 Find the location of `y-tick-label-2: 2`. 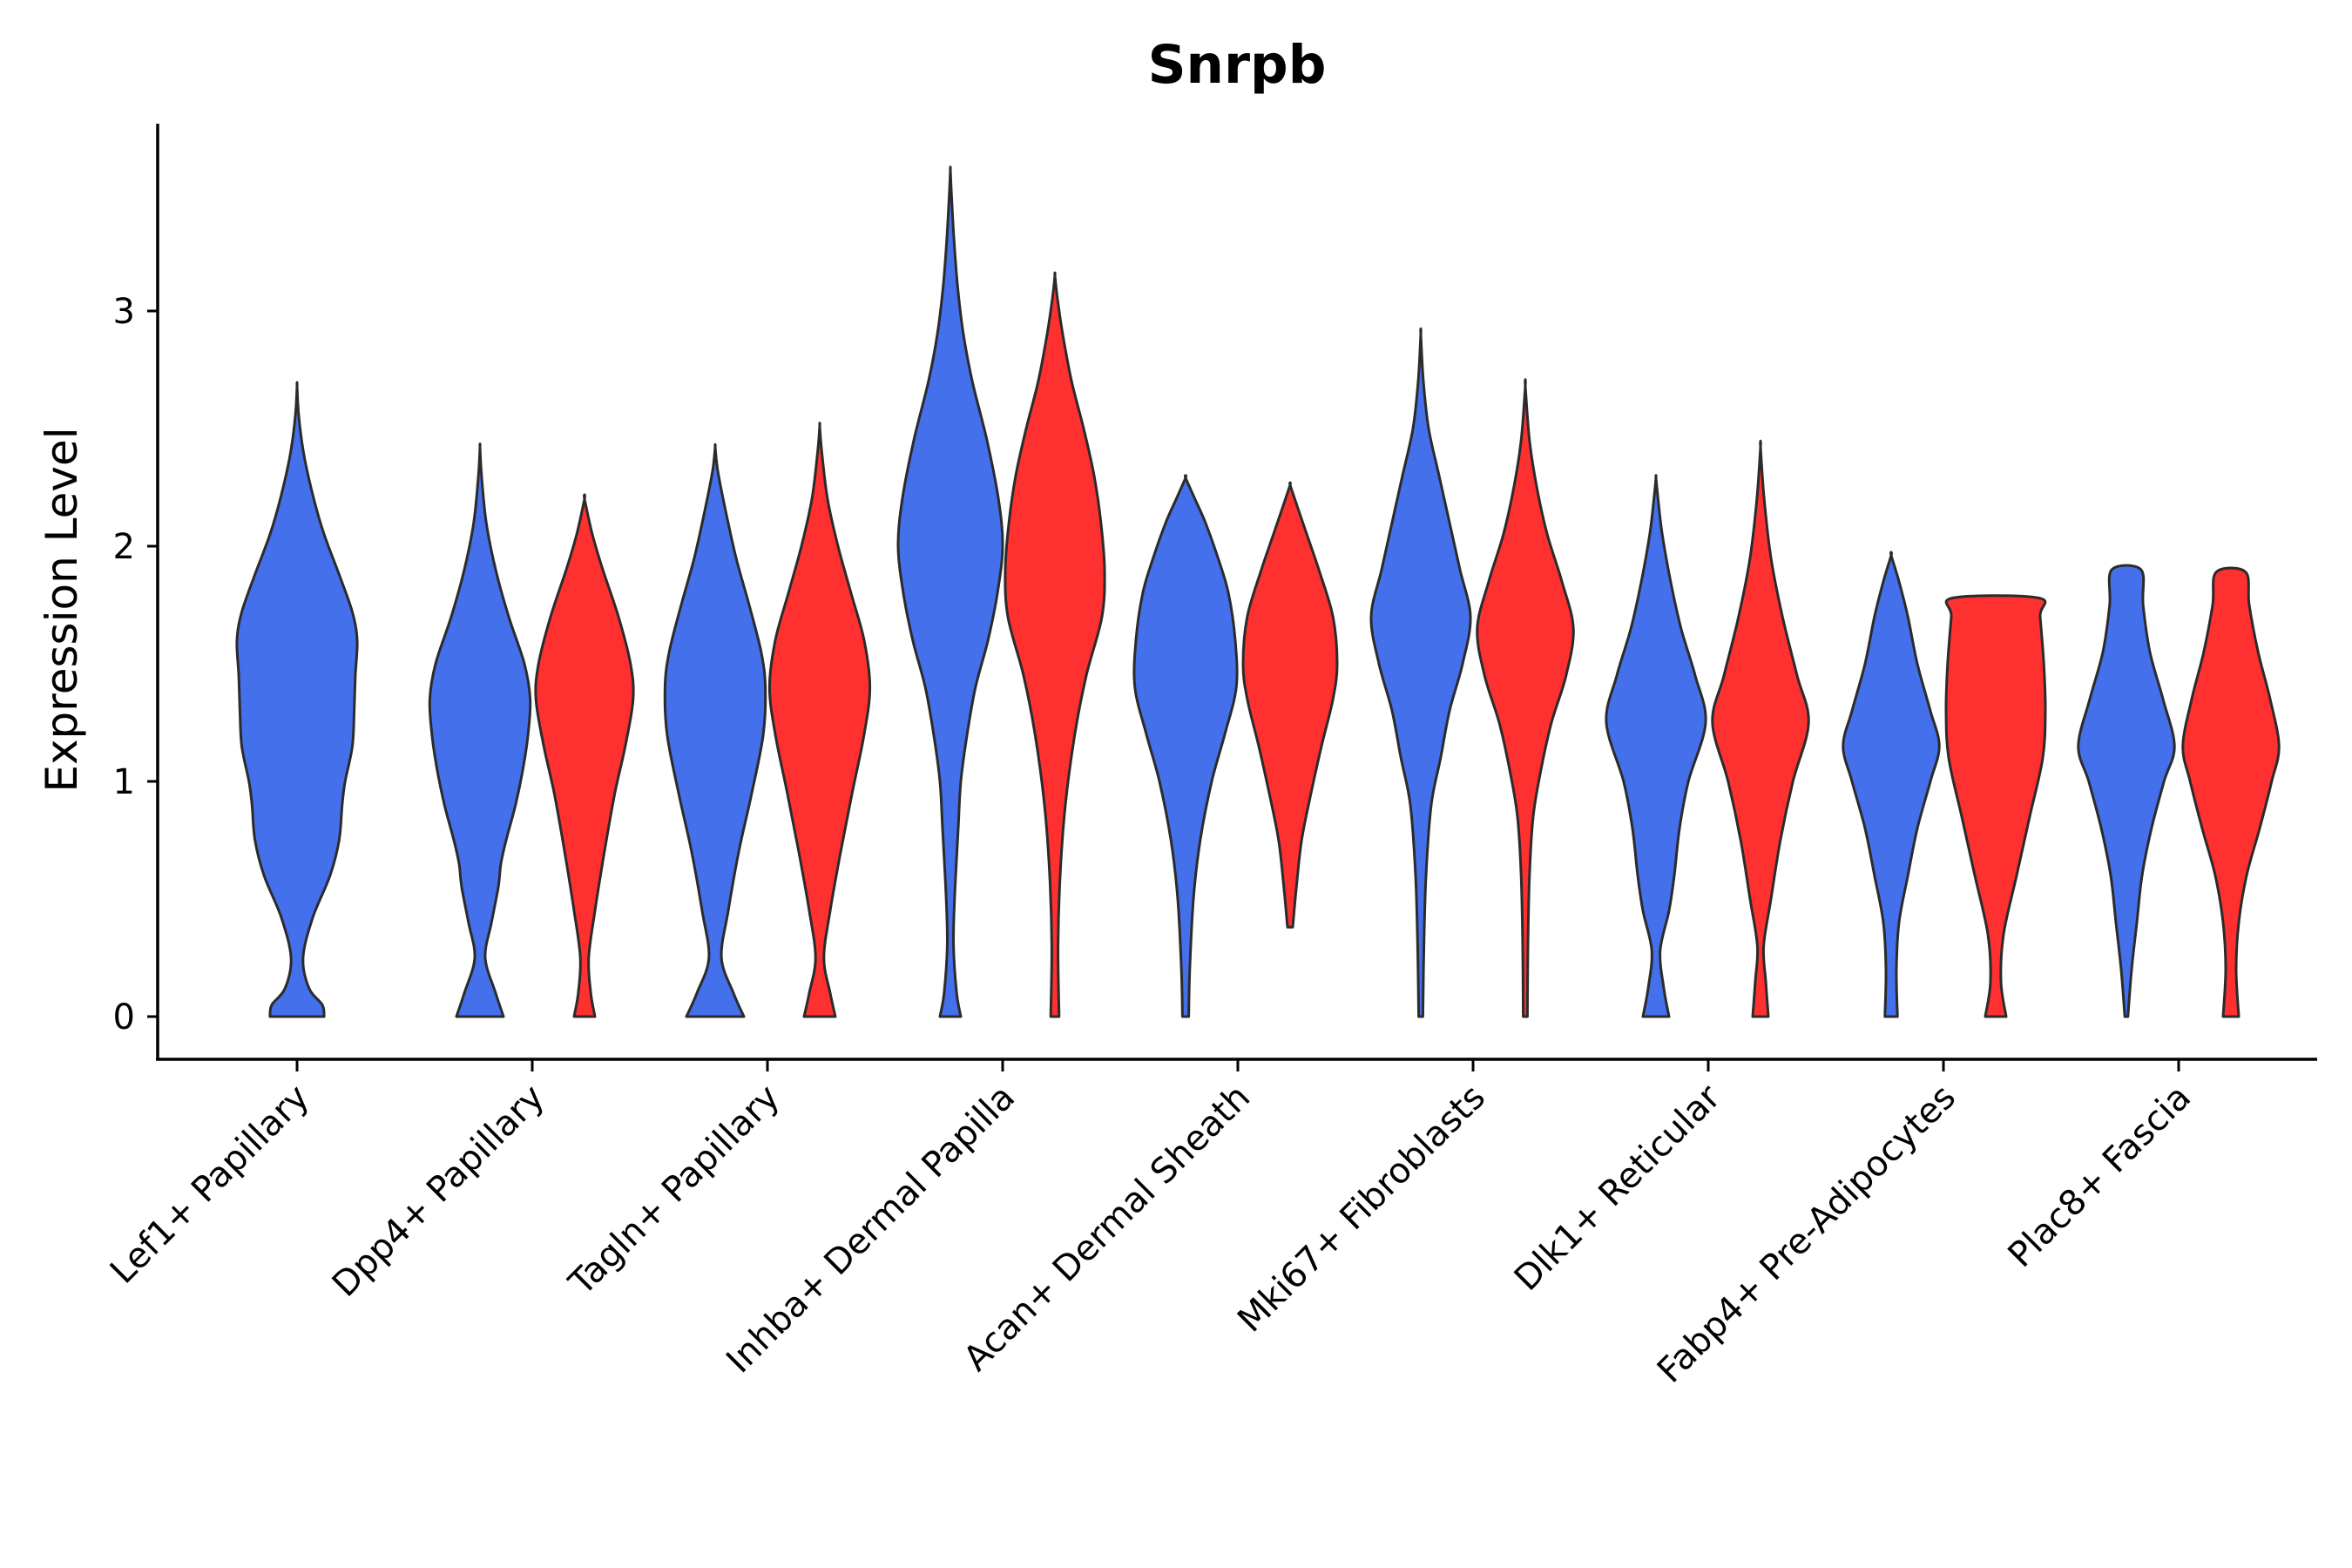

y-tick-label-2: 2 is located at coordinates (124, 547).